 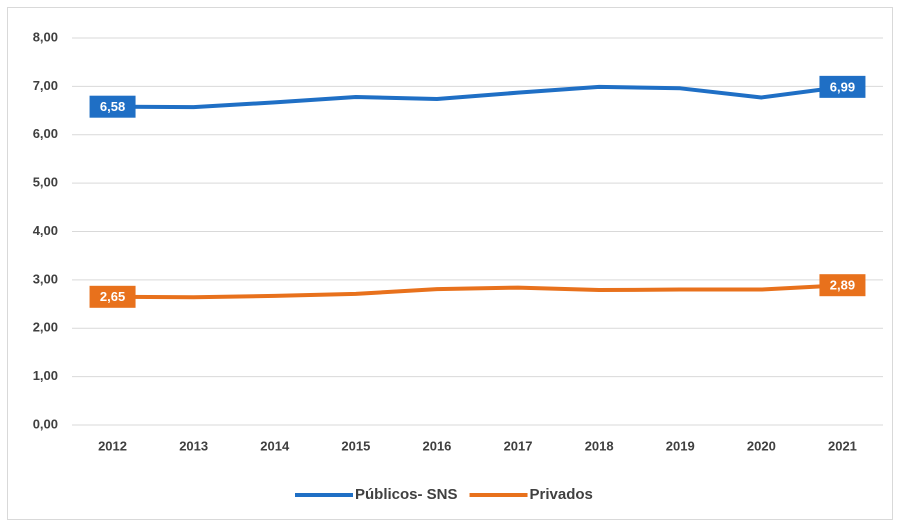 What do you see at coordinates (45, 278) in the screenshot?
I see `y-tick-label: 3,00` at bounding box center [45, 278].